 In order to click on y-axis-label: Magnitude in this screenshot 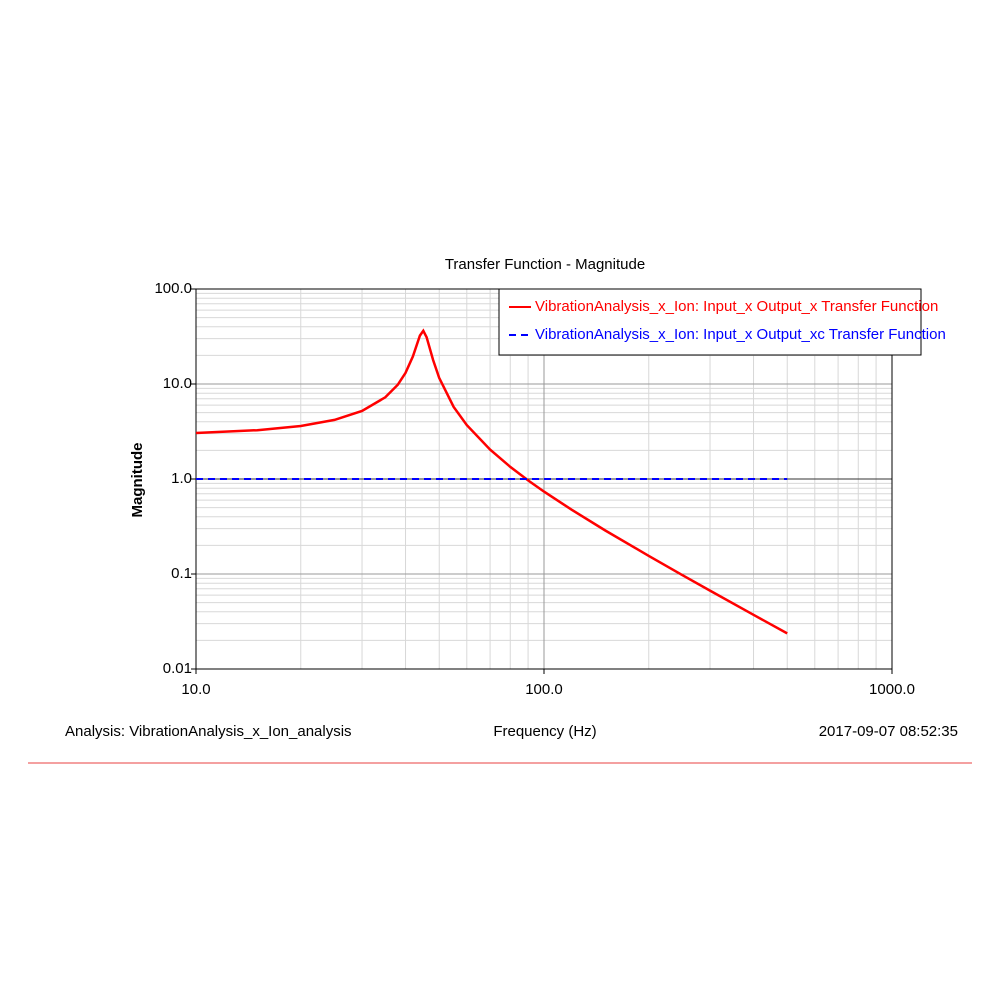, I will do `click(137, 480)`.